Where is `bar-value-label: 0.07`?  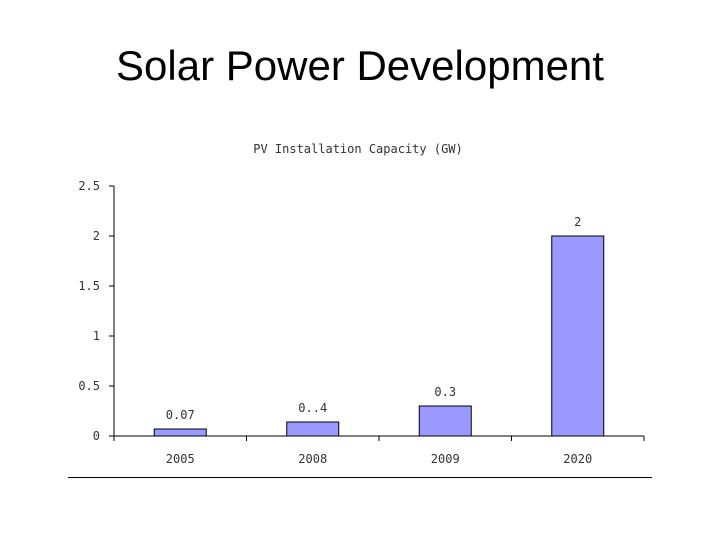
bar-value-label: 0.07 is located at coordinates (180, 415).